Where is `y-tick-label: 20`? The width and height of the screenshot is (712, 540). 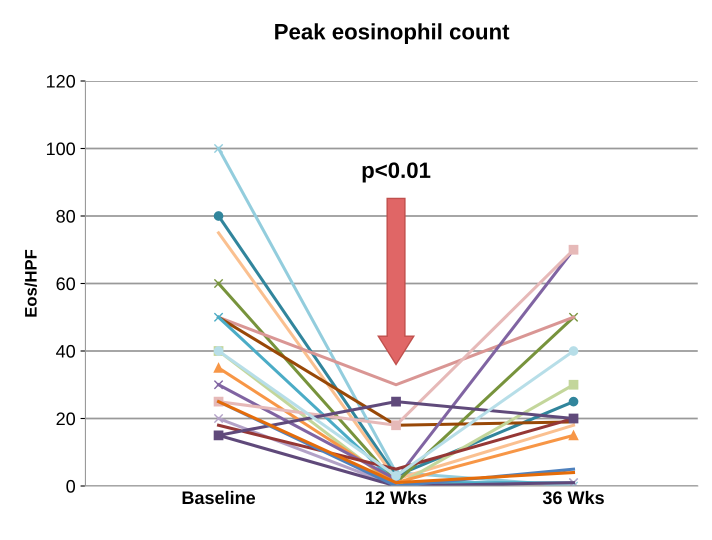 y-tick-label: 20 is located at coordinates (66, 419).